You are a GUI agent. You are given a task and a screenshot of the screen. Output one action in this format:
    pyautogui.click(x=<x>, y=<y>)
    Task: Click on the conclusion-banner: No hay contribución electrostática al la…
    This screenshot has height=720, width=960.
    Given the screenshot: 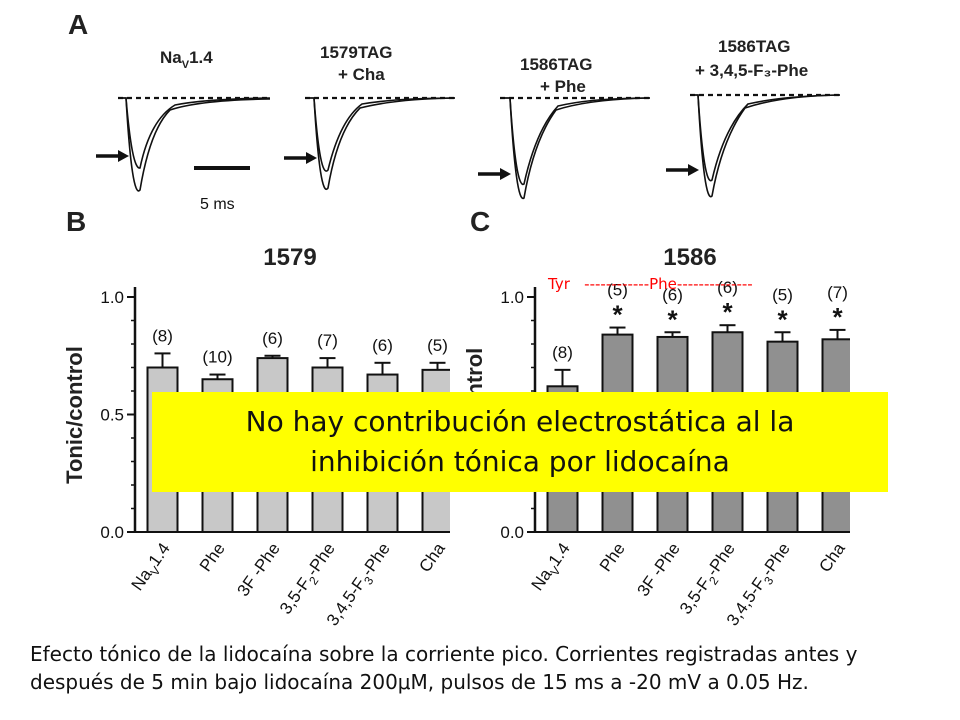 What is the action you would take?
    pyautogui.click(x=520, y=442)
    